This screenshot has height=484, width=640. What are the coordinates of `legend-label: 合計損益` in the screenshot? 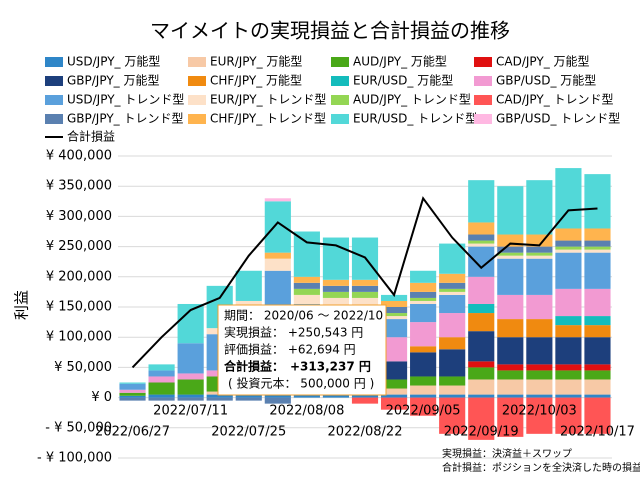 It's located at (91, 136).